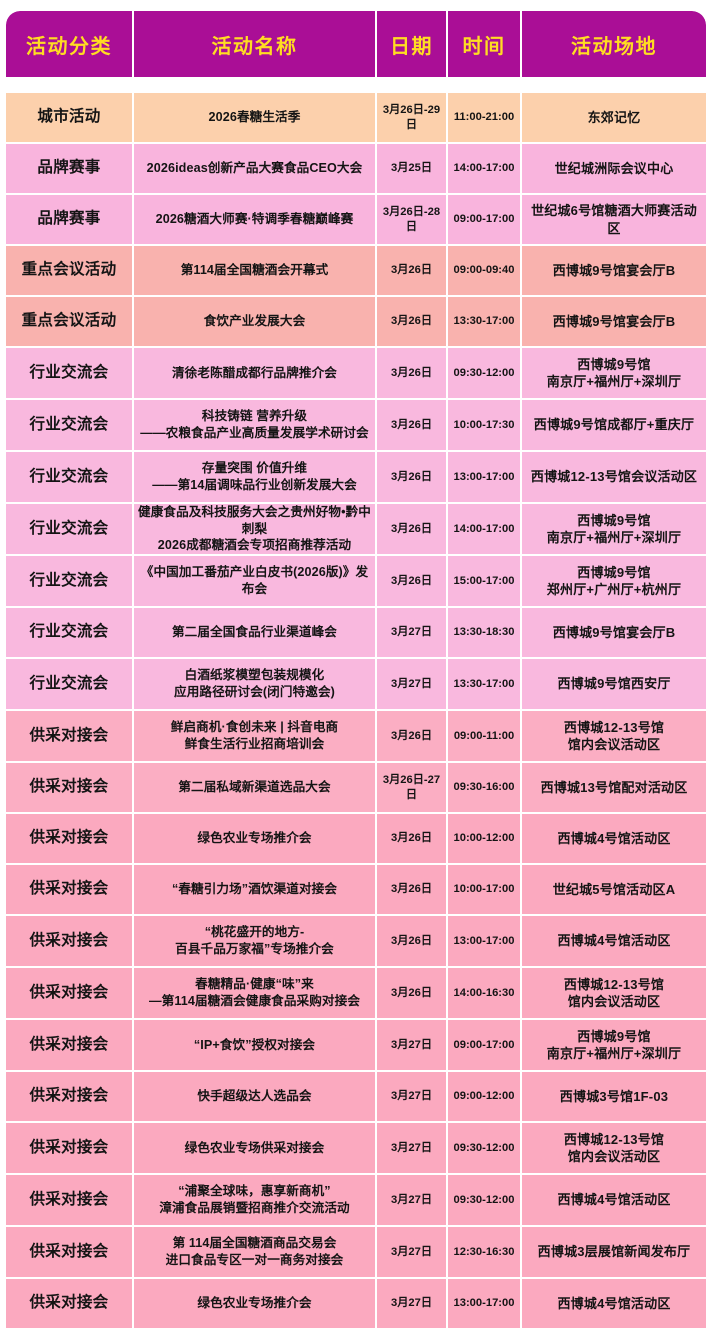  What do you see at coordinates (255, 529) in the screenshot?
I see `cell-name: 健康食品及科技服务大会之贵州好物•黔中刺梨 2026成都糖酒会专项招商推荐活动` at bounding box center [255, 529].